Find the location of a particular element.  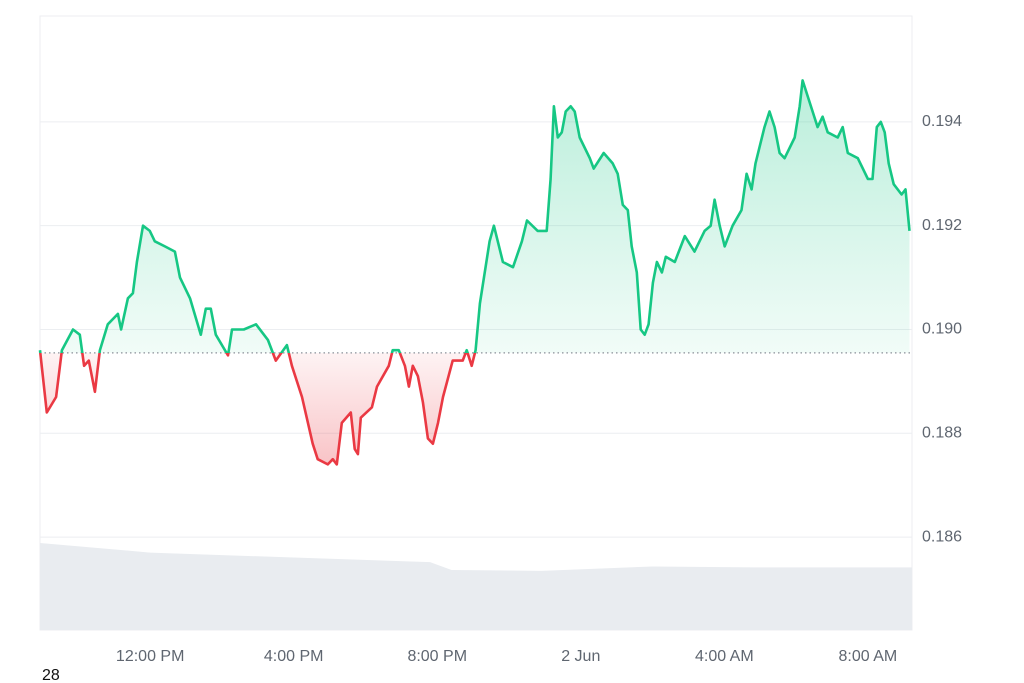

x-tick-label: 4:00 AM is located at coordinates (724, 656).